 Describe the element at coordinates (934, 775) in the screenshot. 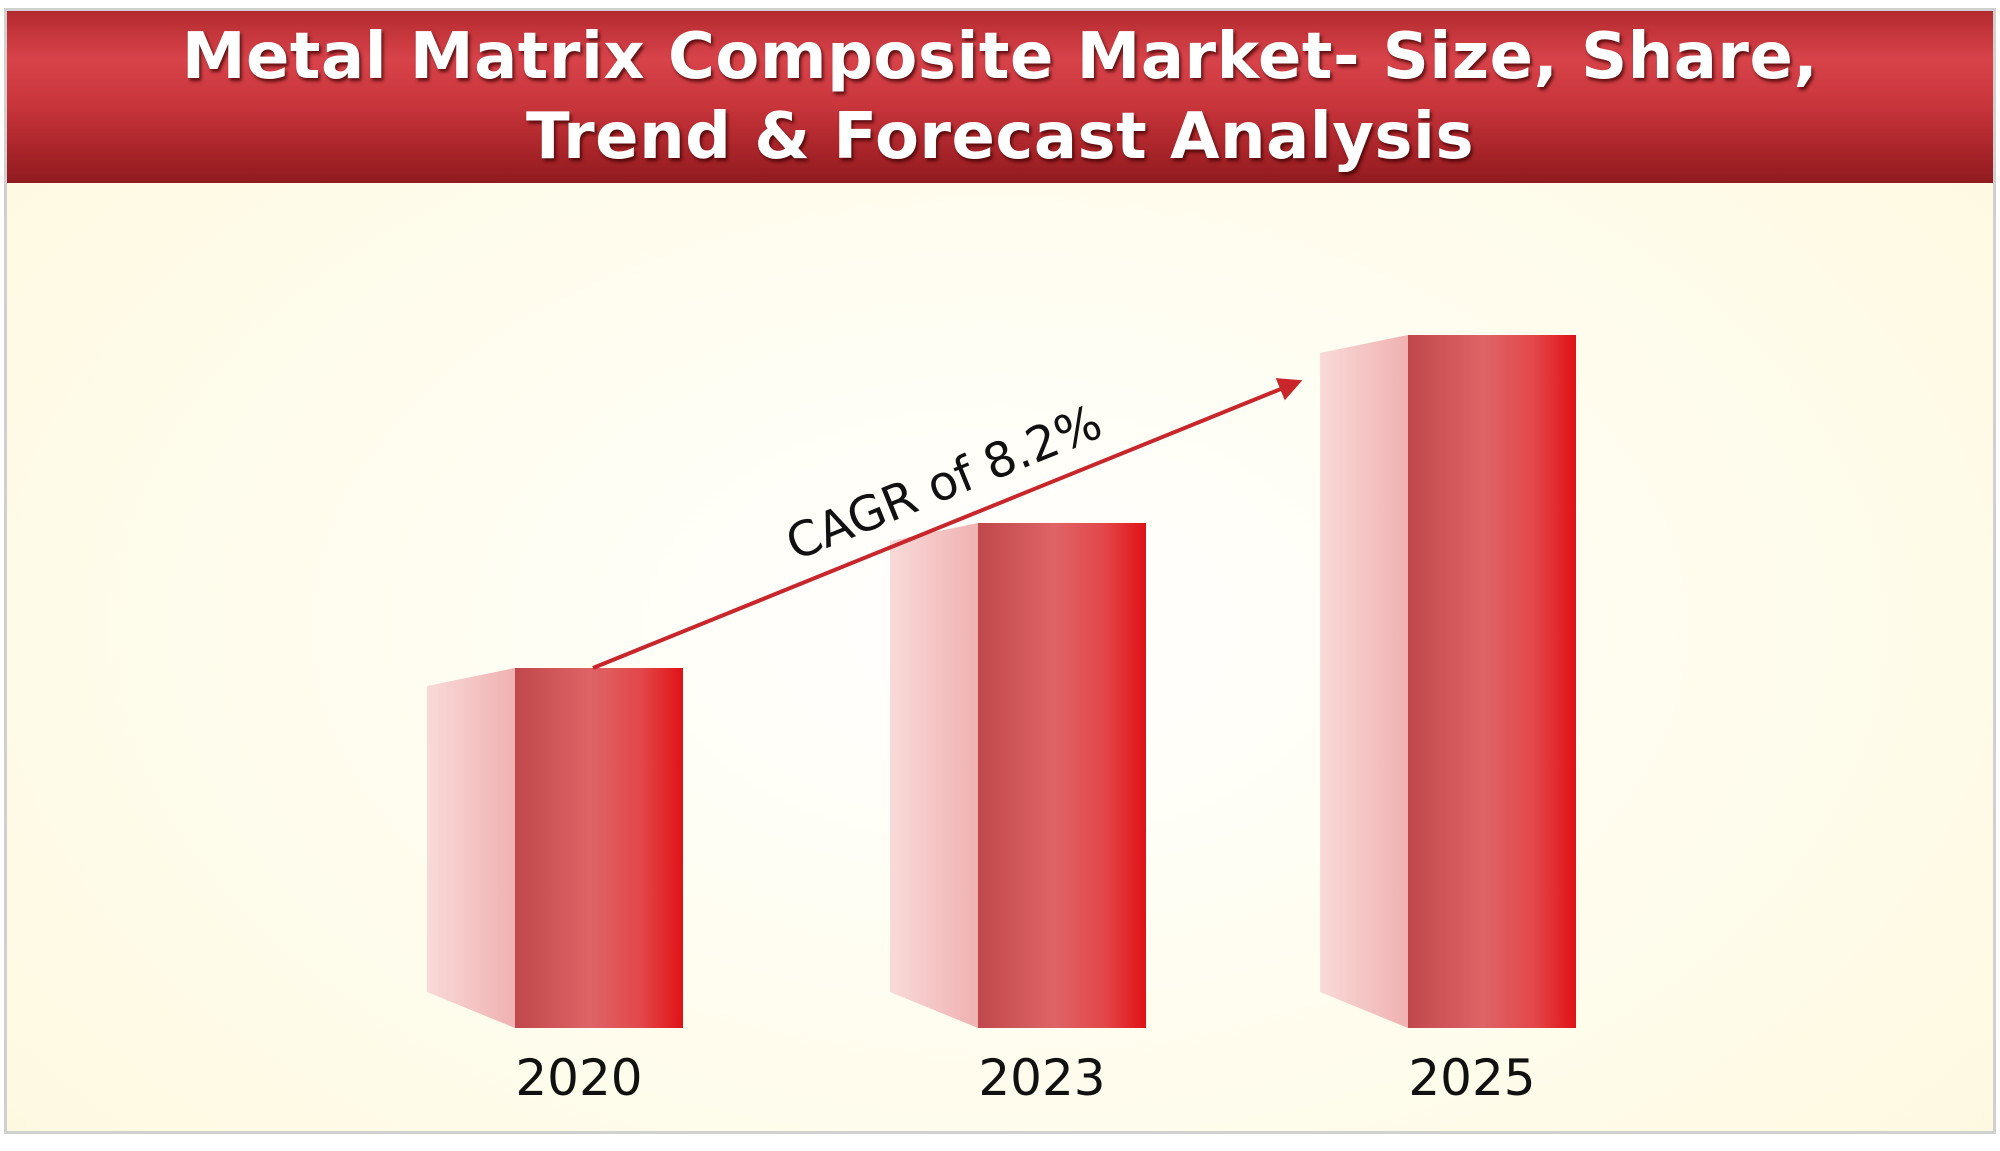

I see `bar-side-2023` at that location.